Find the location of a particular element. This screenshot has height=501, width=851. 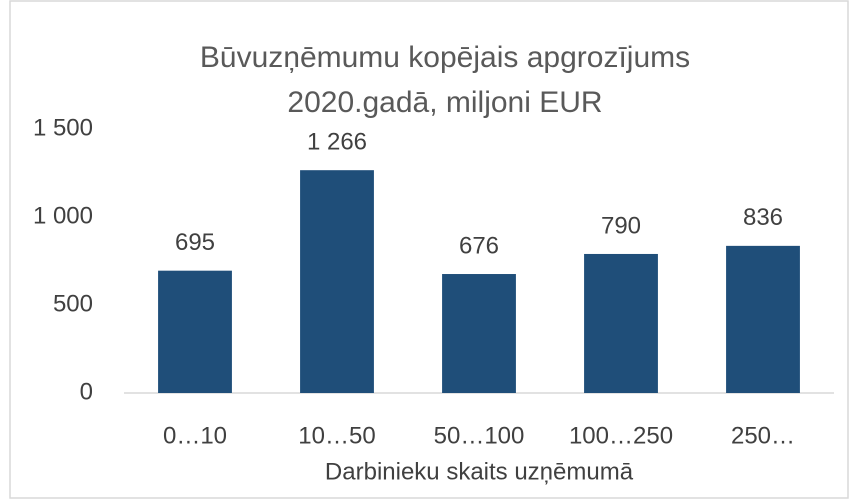

x-tick-label: 10…50 is located at coordinates (336, 435).